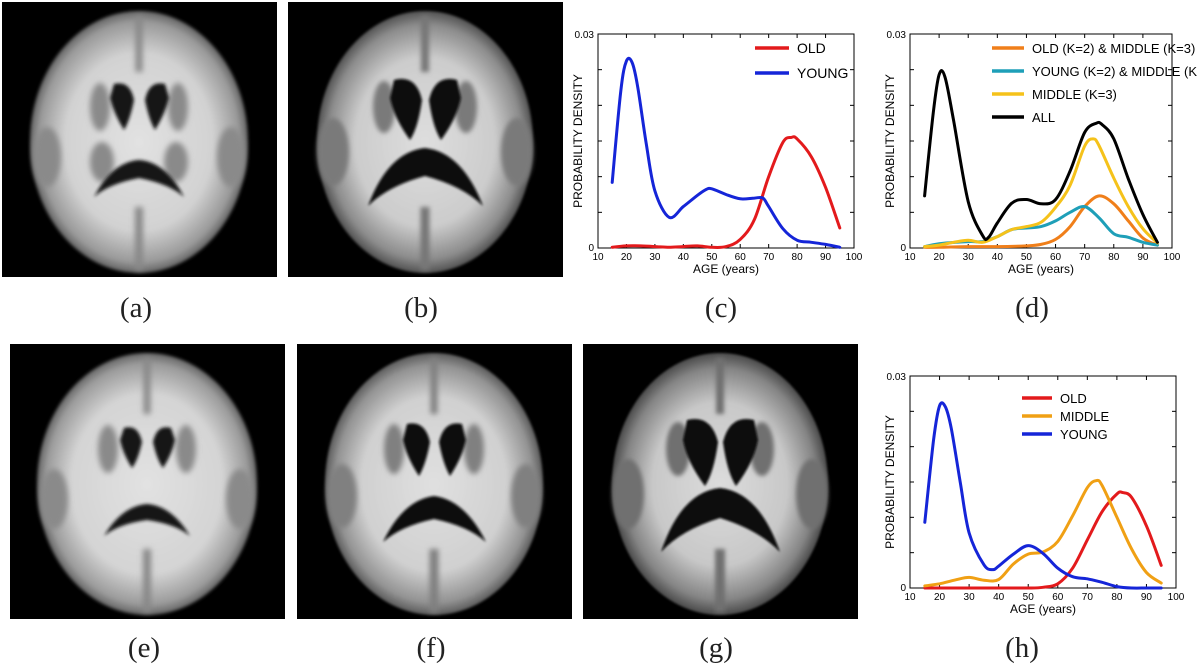 This screenshot has width=1197, height=665. I want to click on brain-image-g, so click(720, 481).